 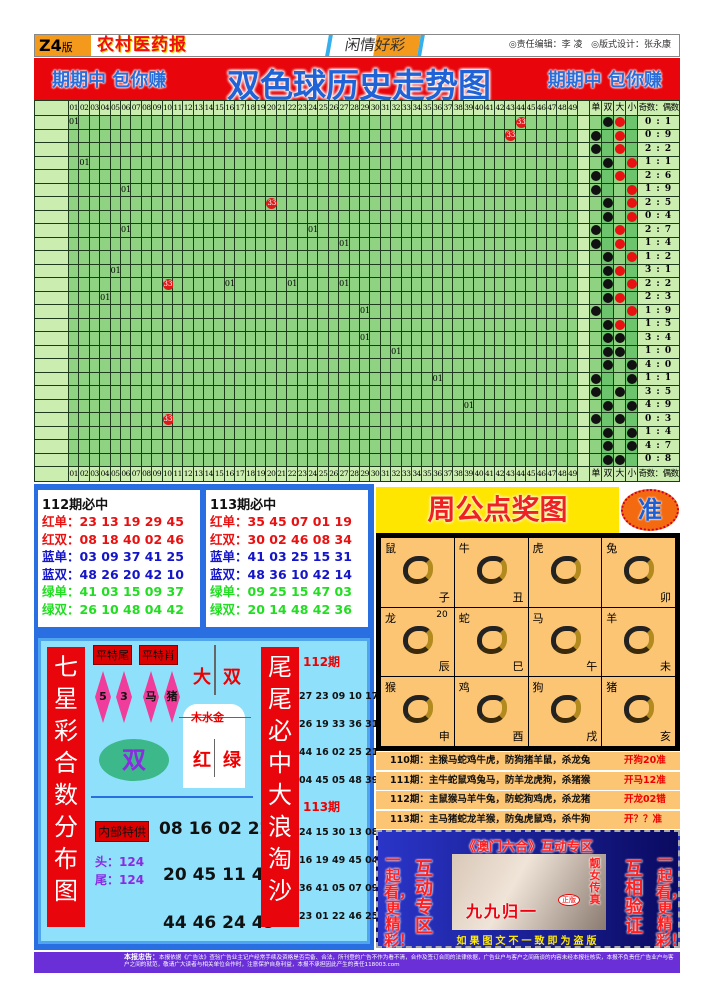 What do you see at coordinates (131, 609) in the screenshot?
I see `prediction-numbers: 26 10 48 04 42` at bounding box center [131, 609].